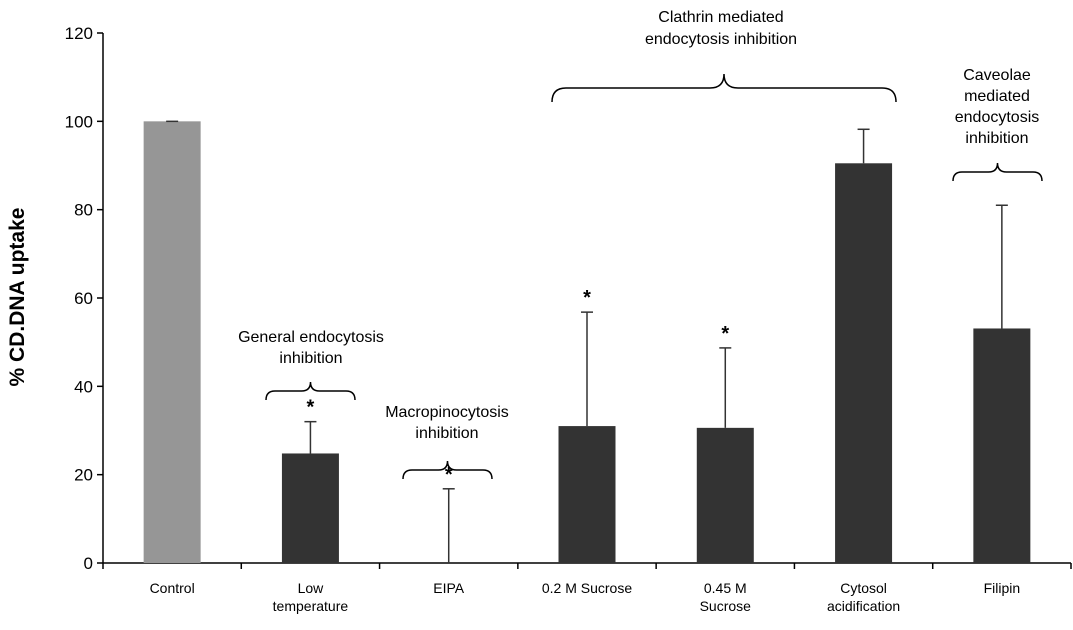  What do you see at coordinates (311, 348) in the screenshot?
I see `annotation-label: General endocytosis inhibition` at bounding box center [311, 348].